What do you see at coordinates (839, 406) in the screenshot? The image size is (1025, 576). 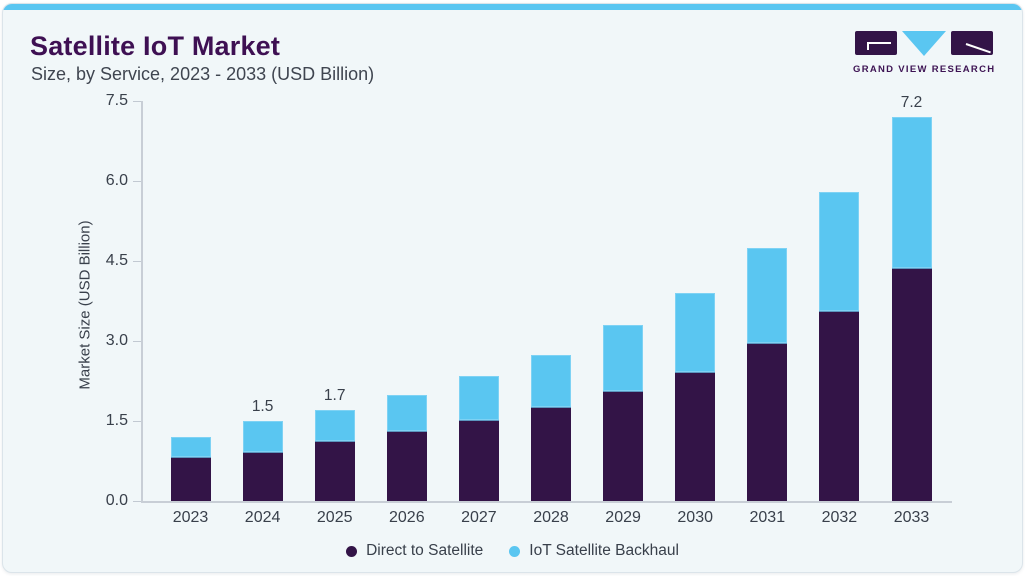 I see `bar-2032-direct-to-satellite` at bounding box center [839, 406].